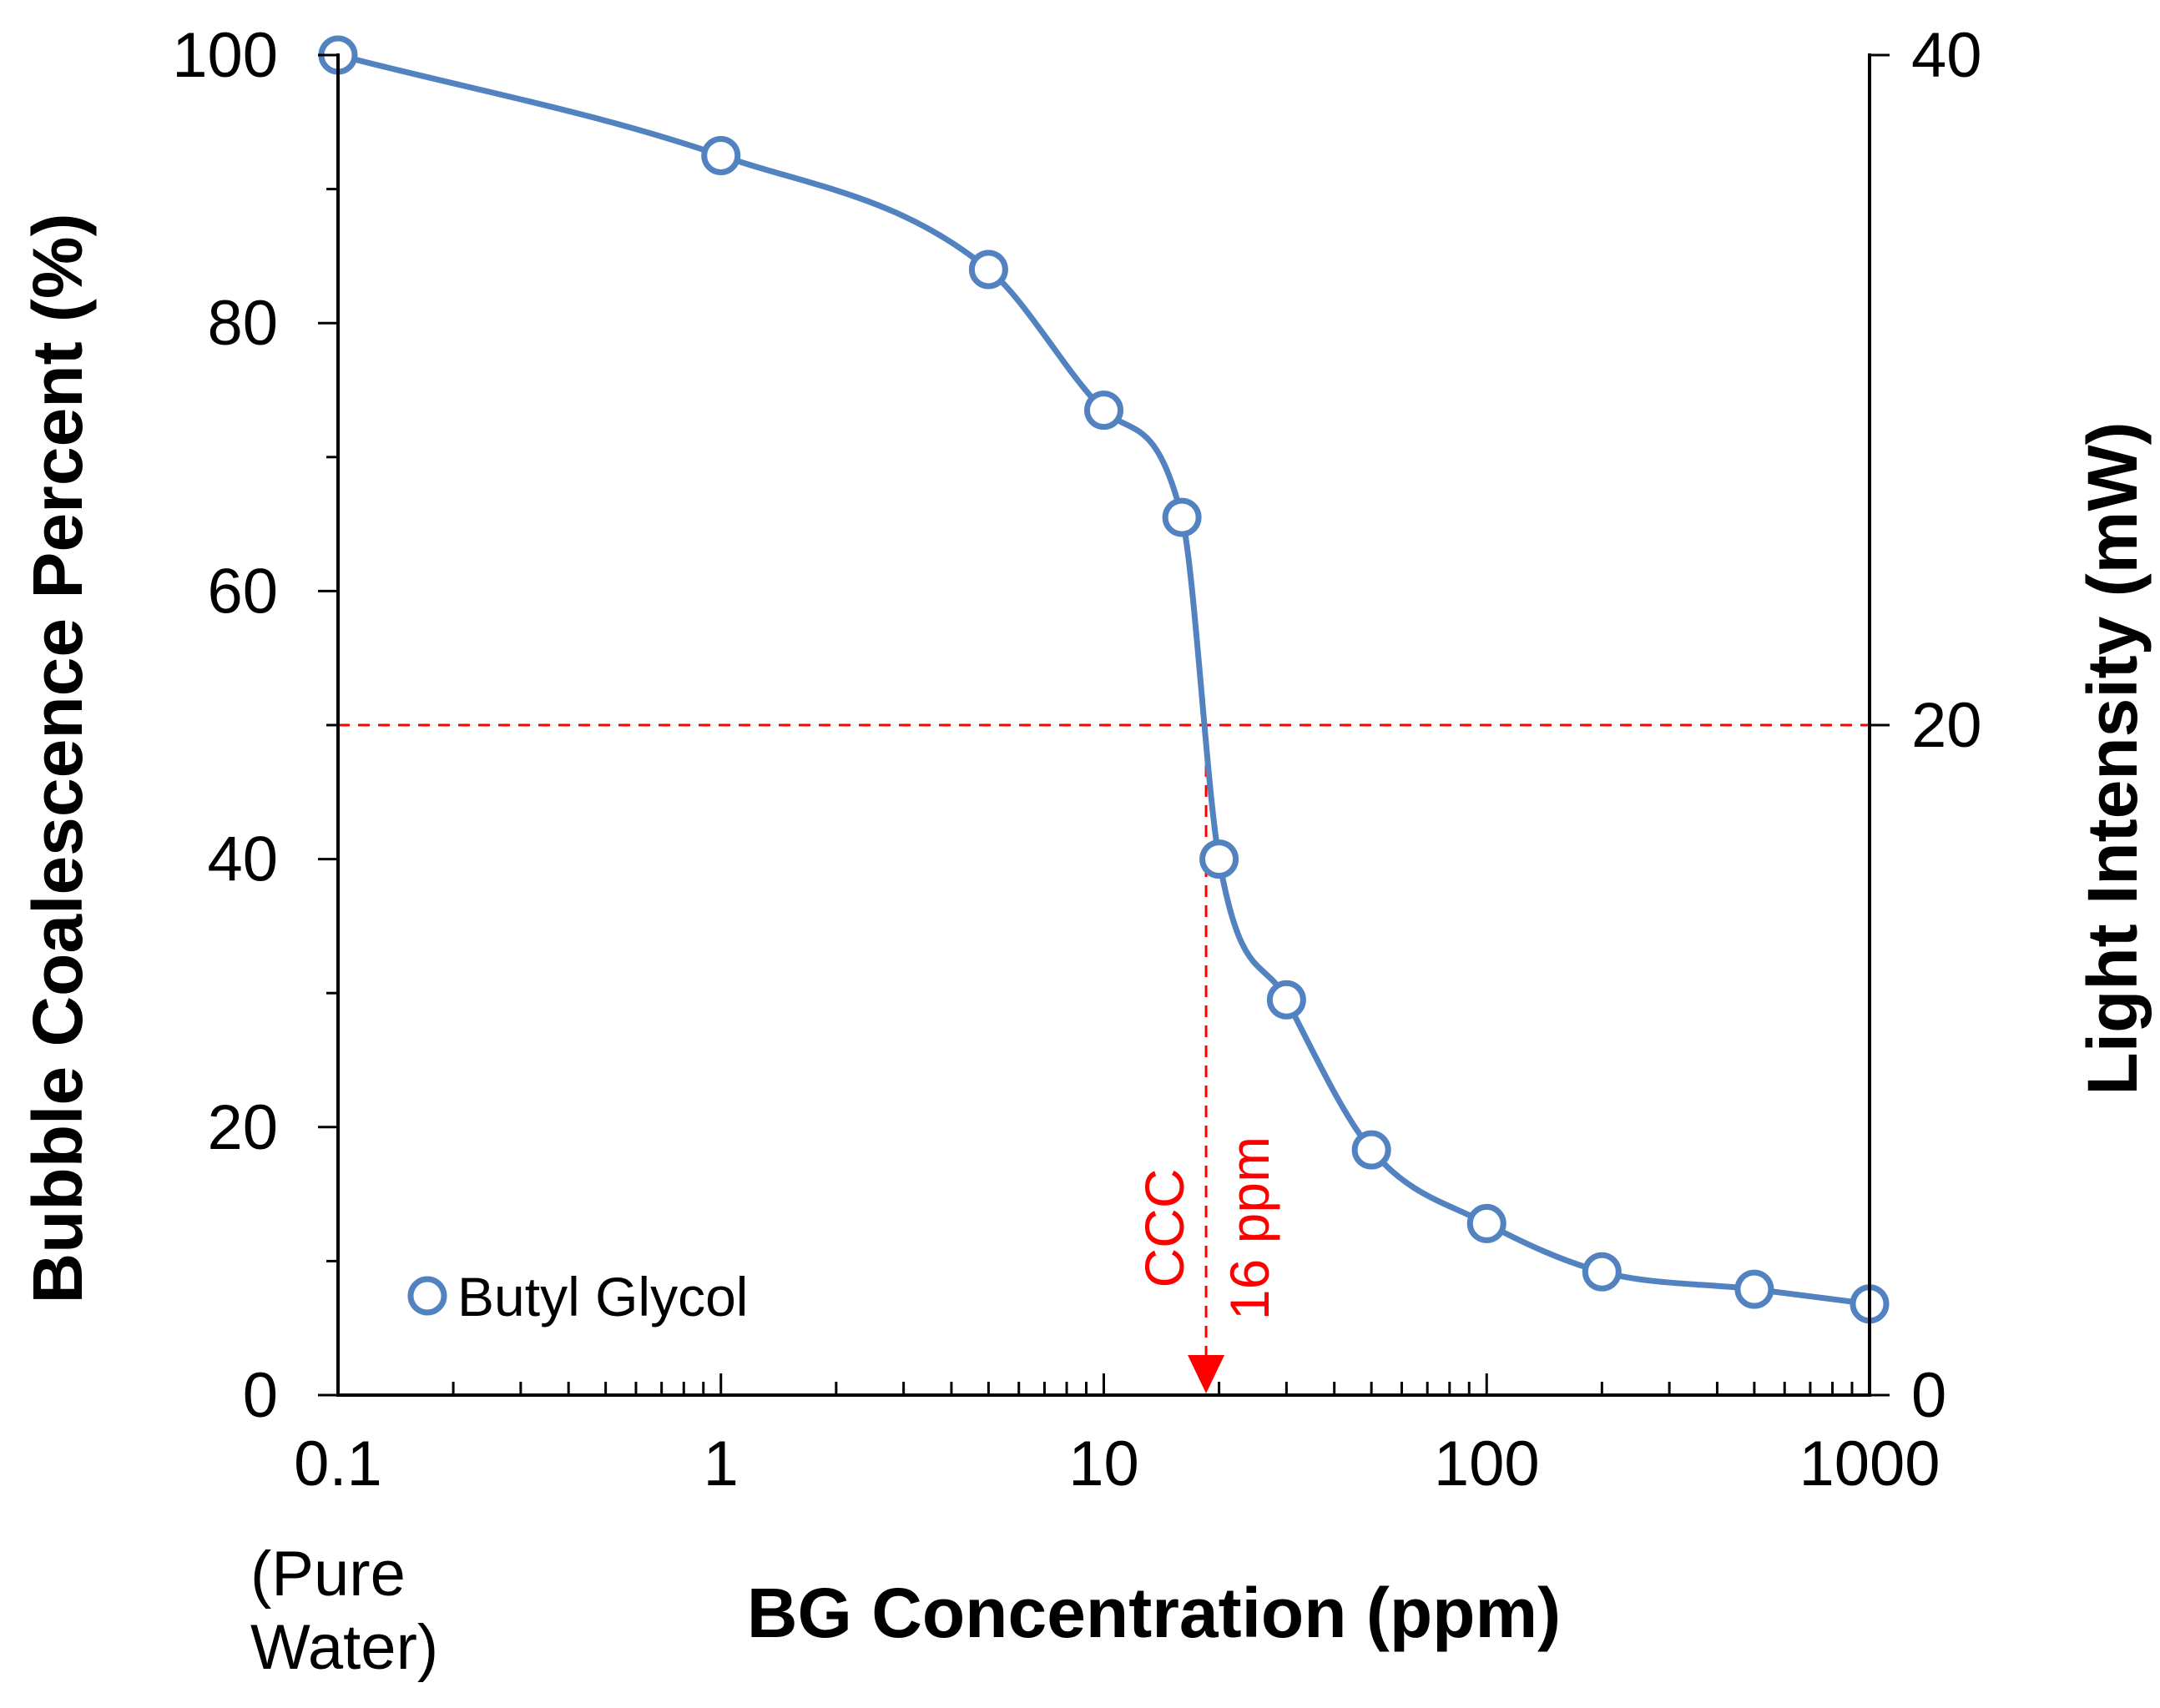 The image size is (2160, 1708). What do you see at coordinates (1249, 1228) in the screenshot?
I see `ccc-value-label: 16 ppm` at bounding box center [1249, 1228].